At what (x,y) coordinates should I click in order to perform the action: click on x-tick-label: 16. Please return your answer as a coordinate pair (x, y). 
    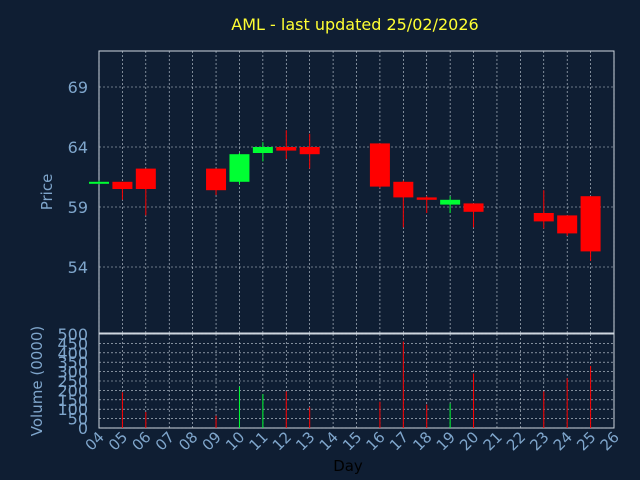
    Looking at the image, I should click on (376, 441).